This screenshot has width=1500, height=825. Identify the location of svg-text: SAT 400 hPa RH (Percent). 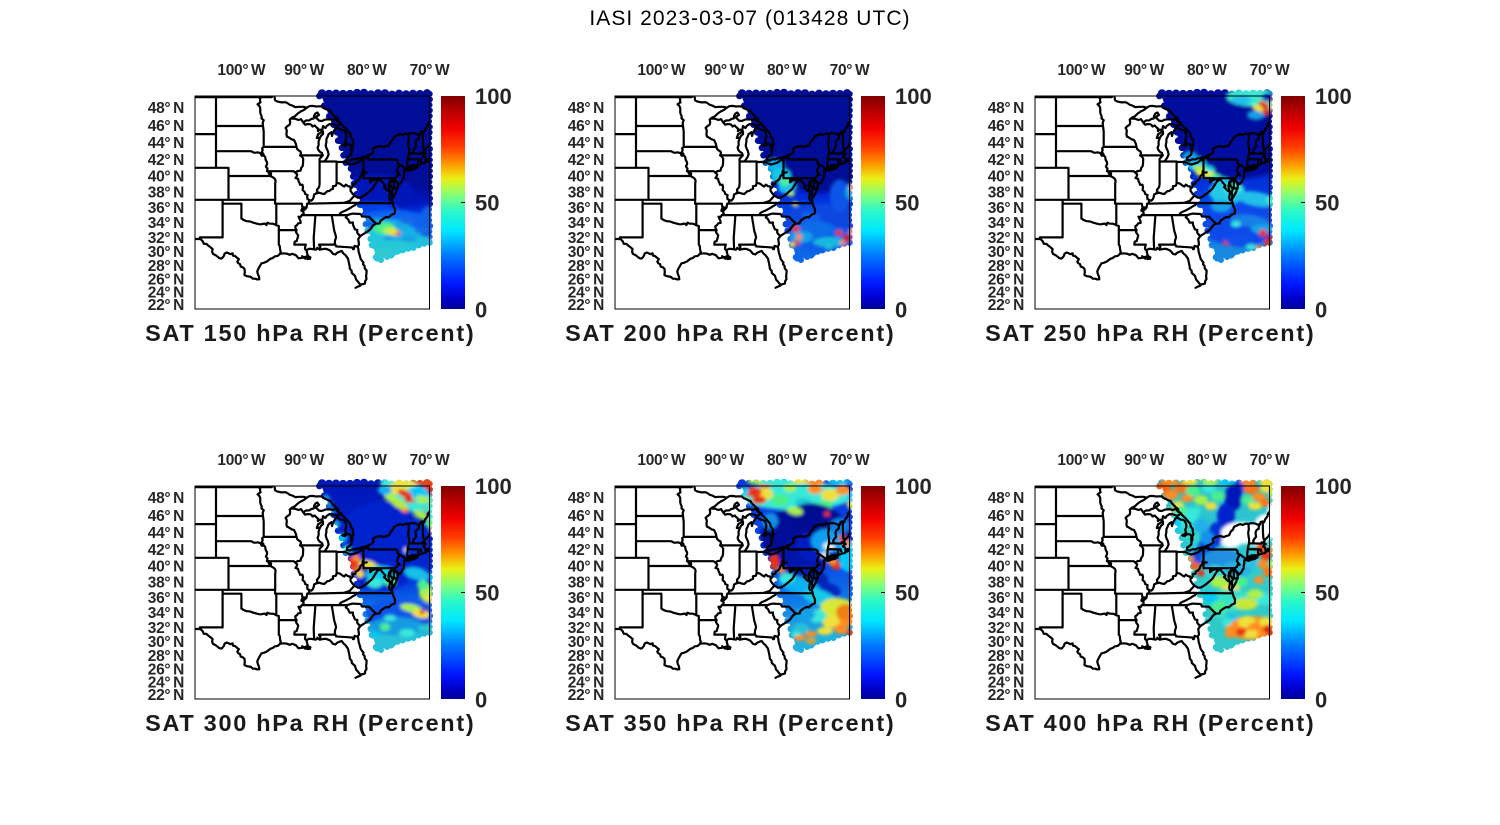
(1150, 723).